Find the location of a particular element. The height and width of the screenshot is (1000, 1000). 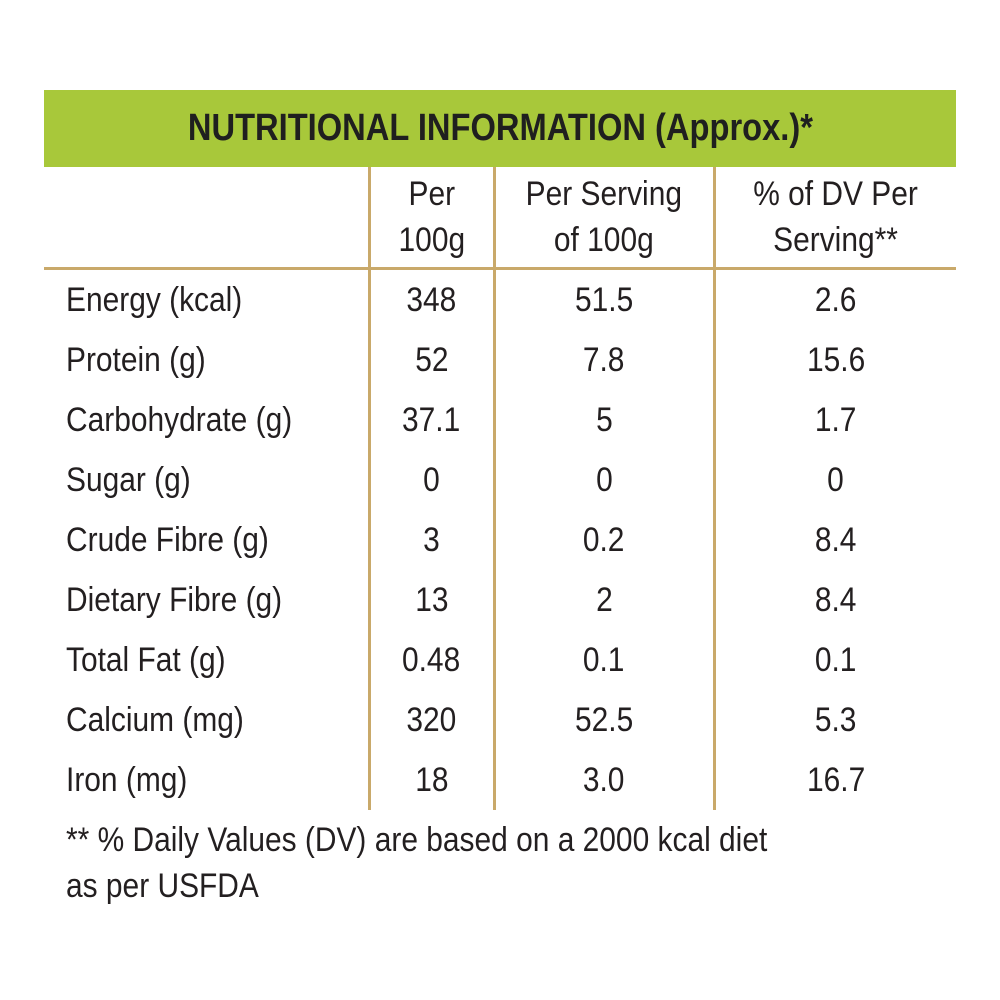

value-dv: 2.6 is located at coordinates (834, 299).